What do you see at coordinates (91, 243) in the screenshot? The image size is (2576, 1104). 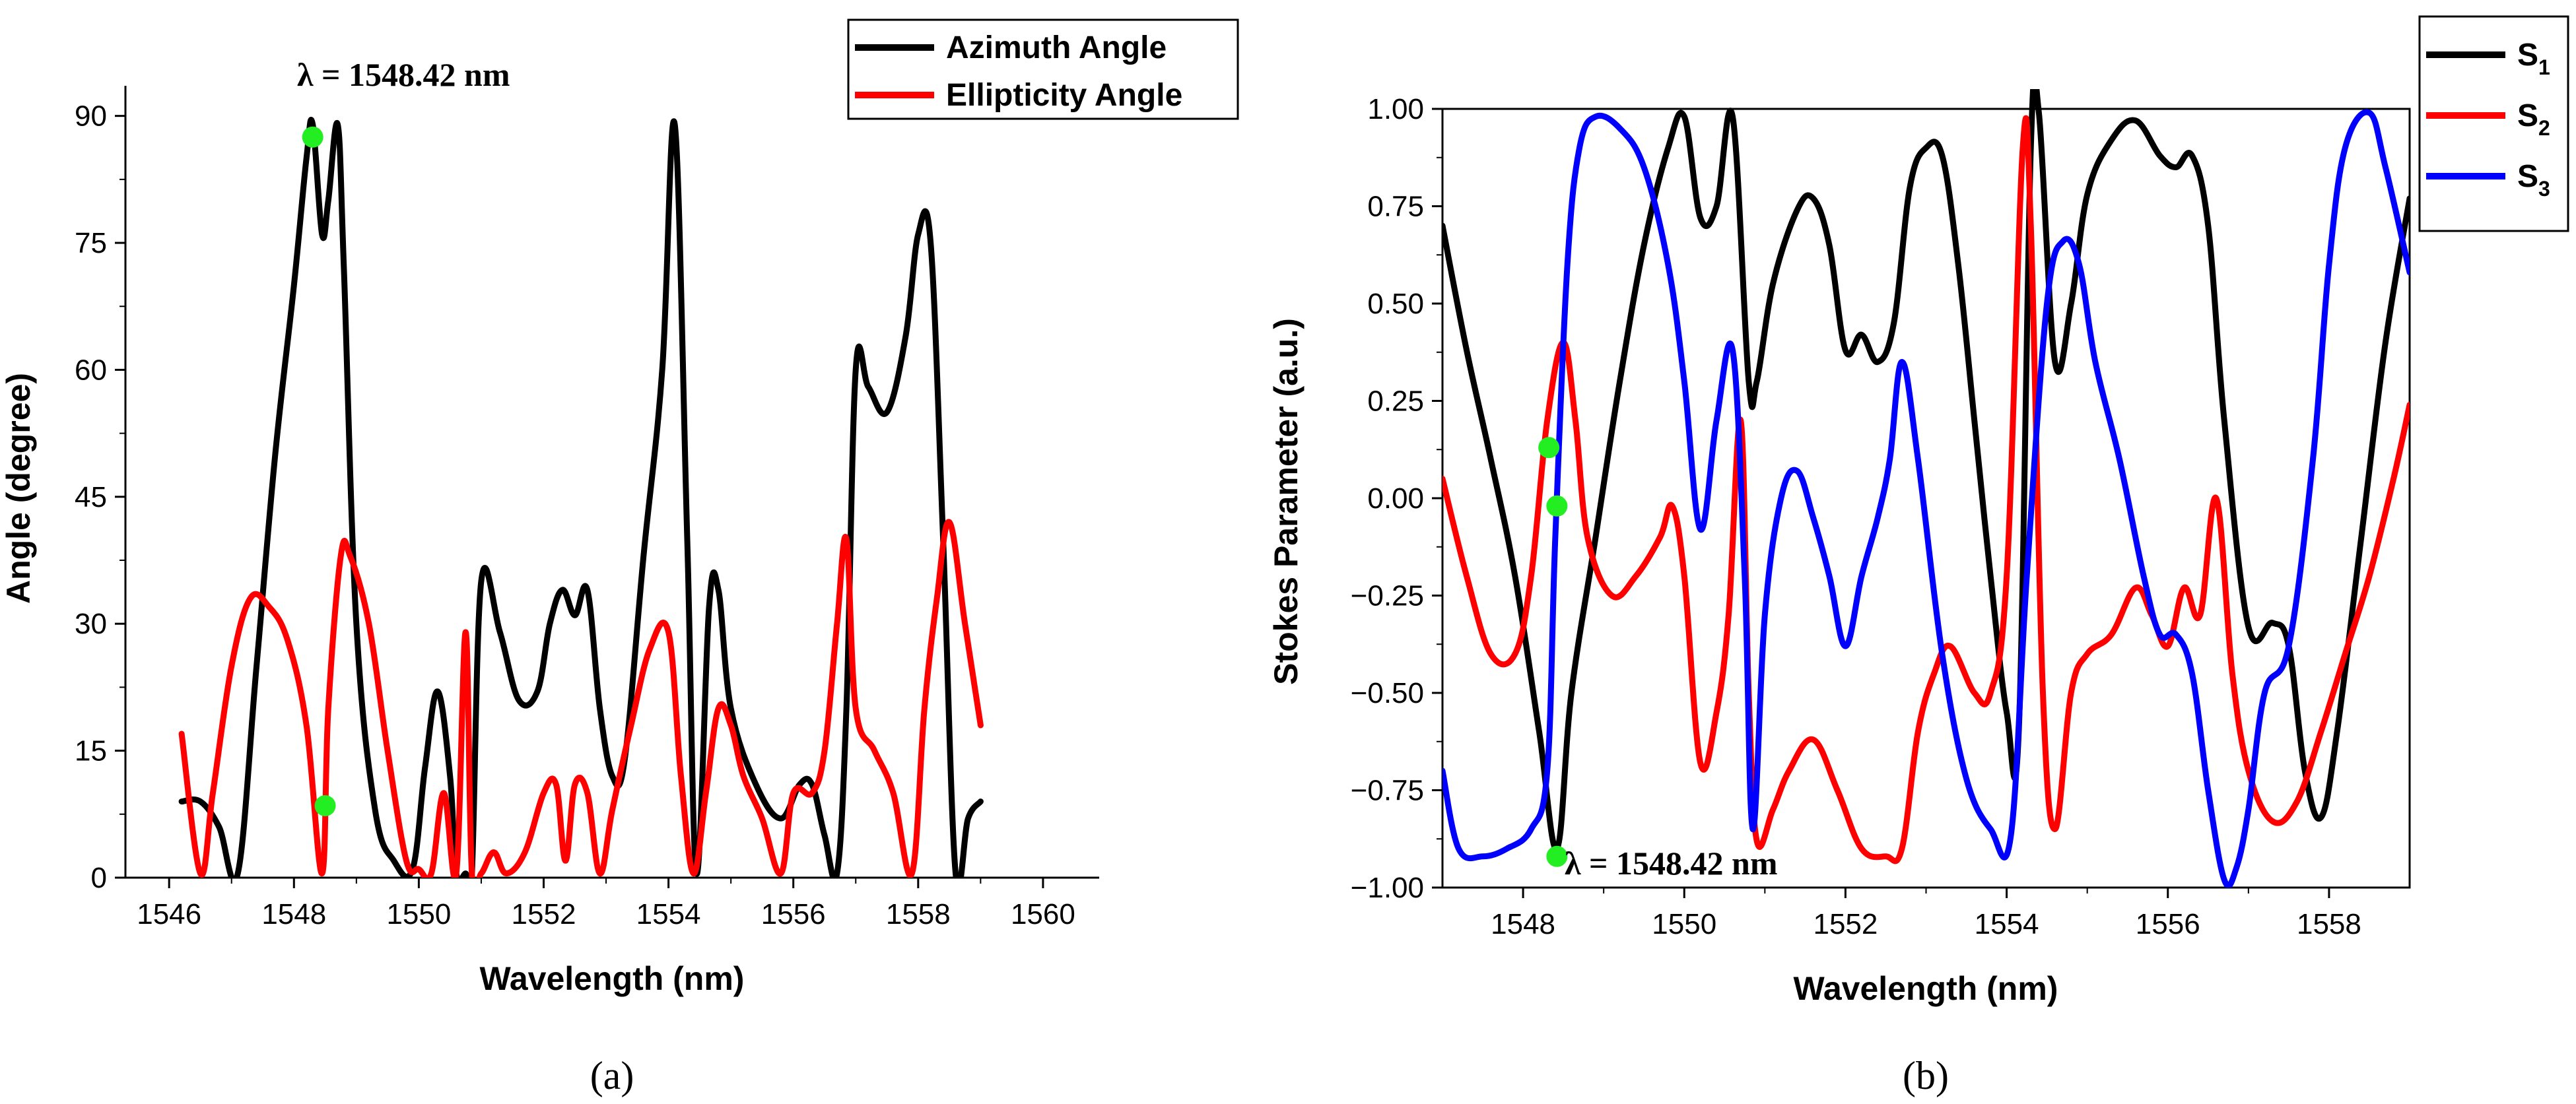 I see `y-tick-label: 75` at bounding box center [91, 243].